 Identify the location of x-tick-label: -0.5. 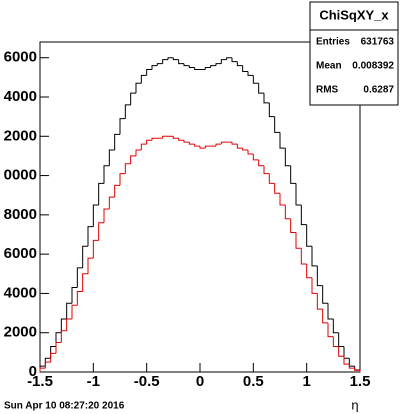
(147, 381).